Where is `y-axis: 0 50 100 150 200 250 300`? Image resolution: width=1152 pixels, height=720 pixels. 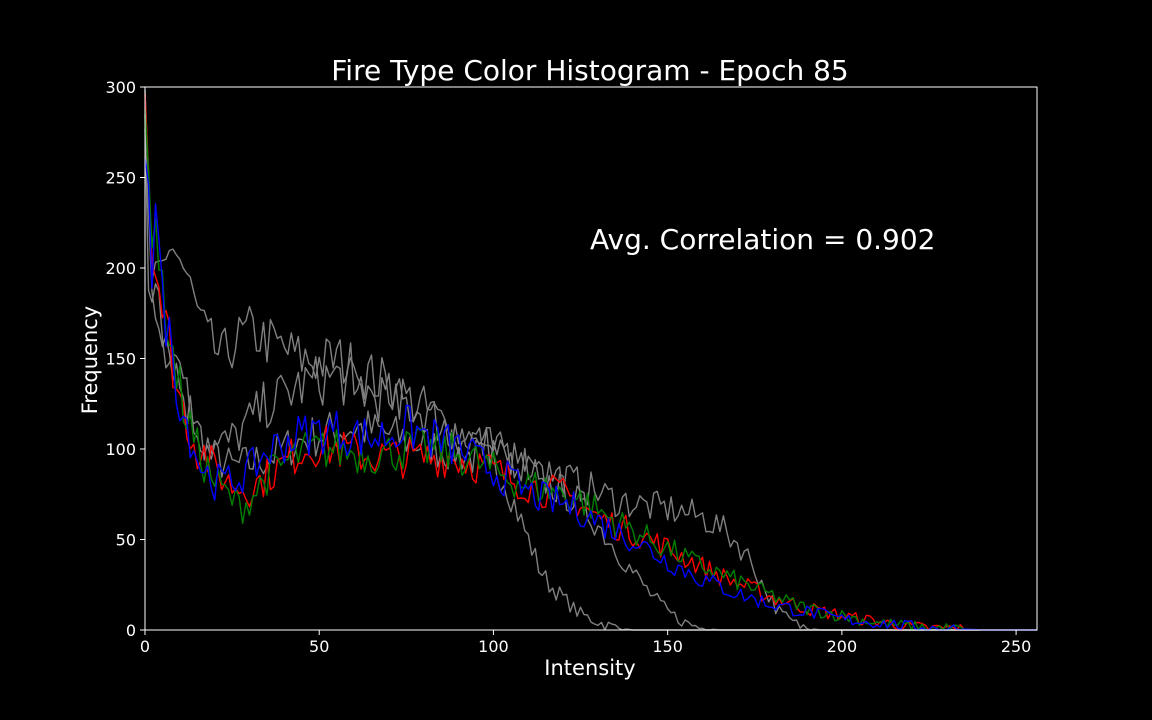
y-axis: 0 50 100 150 200 250 300 is located at coordinates (125, 359).